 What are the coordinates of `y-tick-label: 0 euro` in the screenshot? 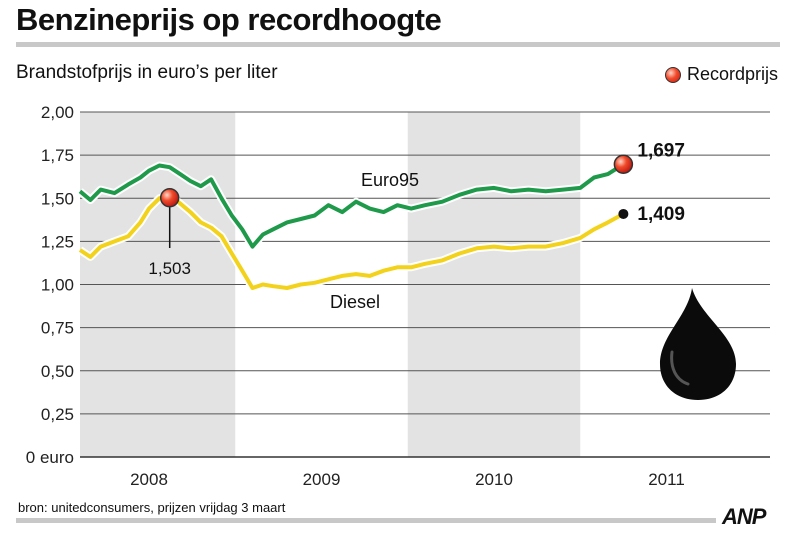 It's located at (50, 457).